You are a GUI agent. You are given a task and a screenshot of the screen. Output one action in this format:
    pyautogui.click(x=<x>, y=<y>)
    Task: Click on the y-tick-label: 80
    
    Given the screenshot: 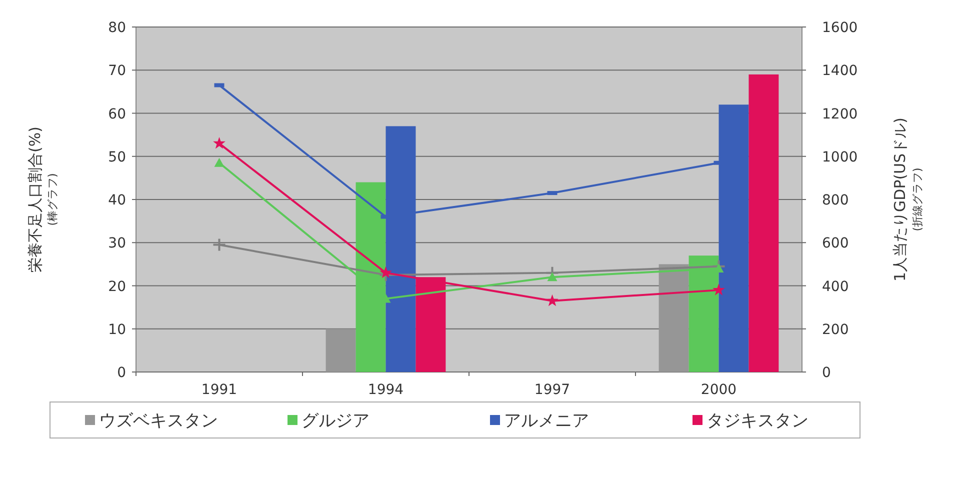 What is the action you would take?
    pyautogui.click(x=117, y=28)
    